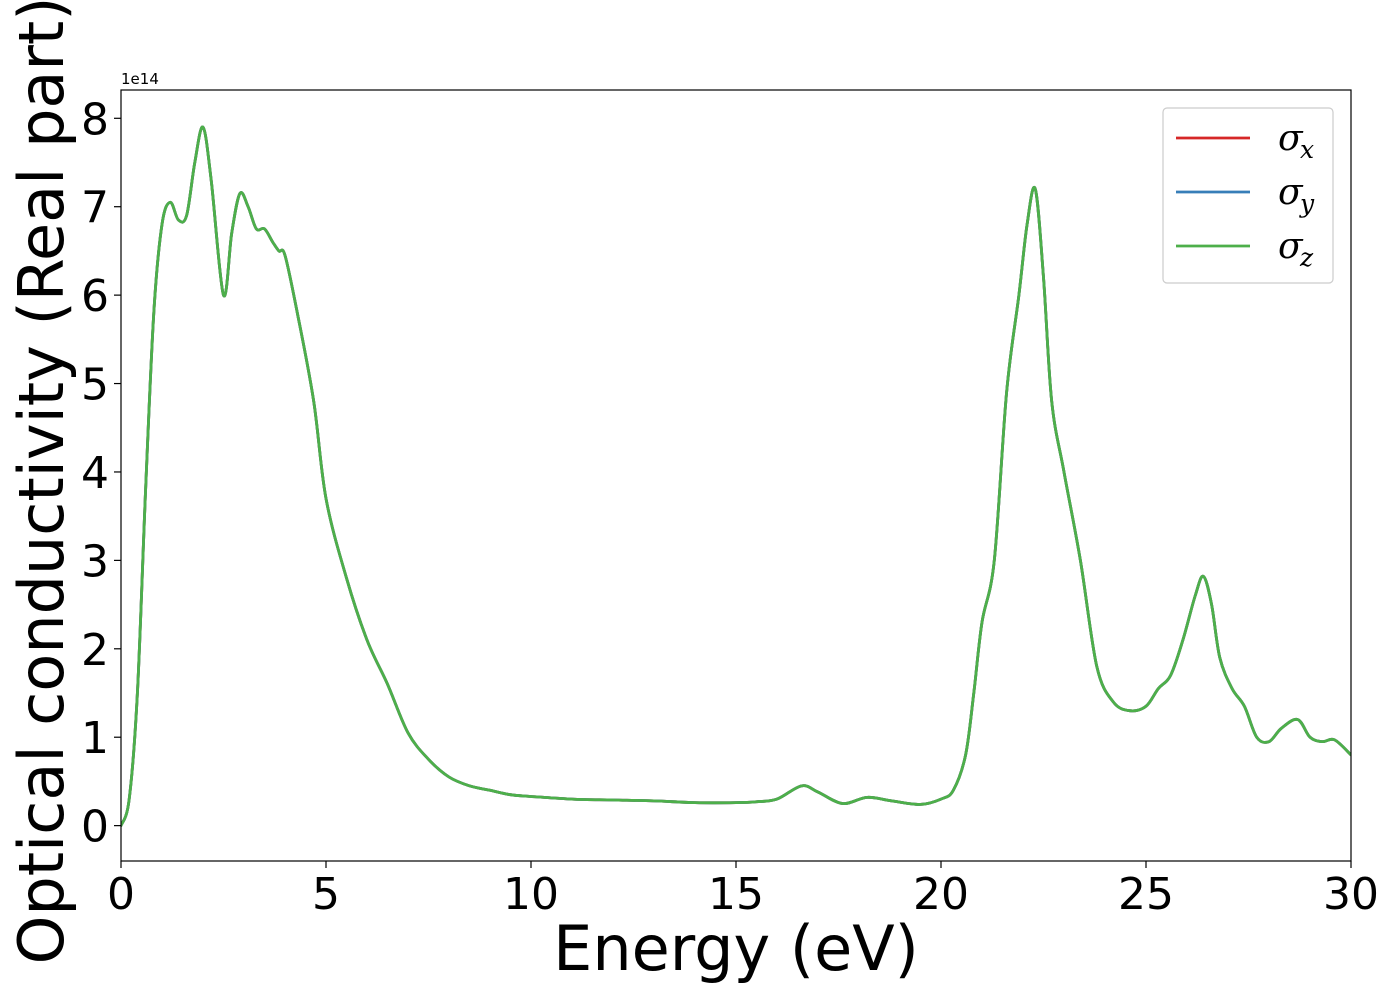 This screenshot has width=1400, height=1000. Describe the element at coordinates (941, 894) in the screenshot. I see `x-tick-label: 20` at that location.